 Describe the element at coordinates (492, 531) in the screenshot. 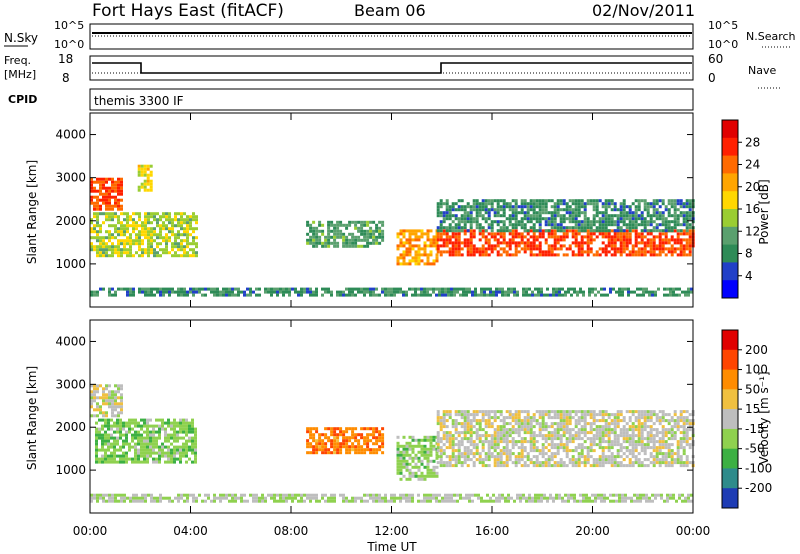

I see `x-tick-label: 16:00` at that location.